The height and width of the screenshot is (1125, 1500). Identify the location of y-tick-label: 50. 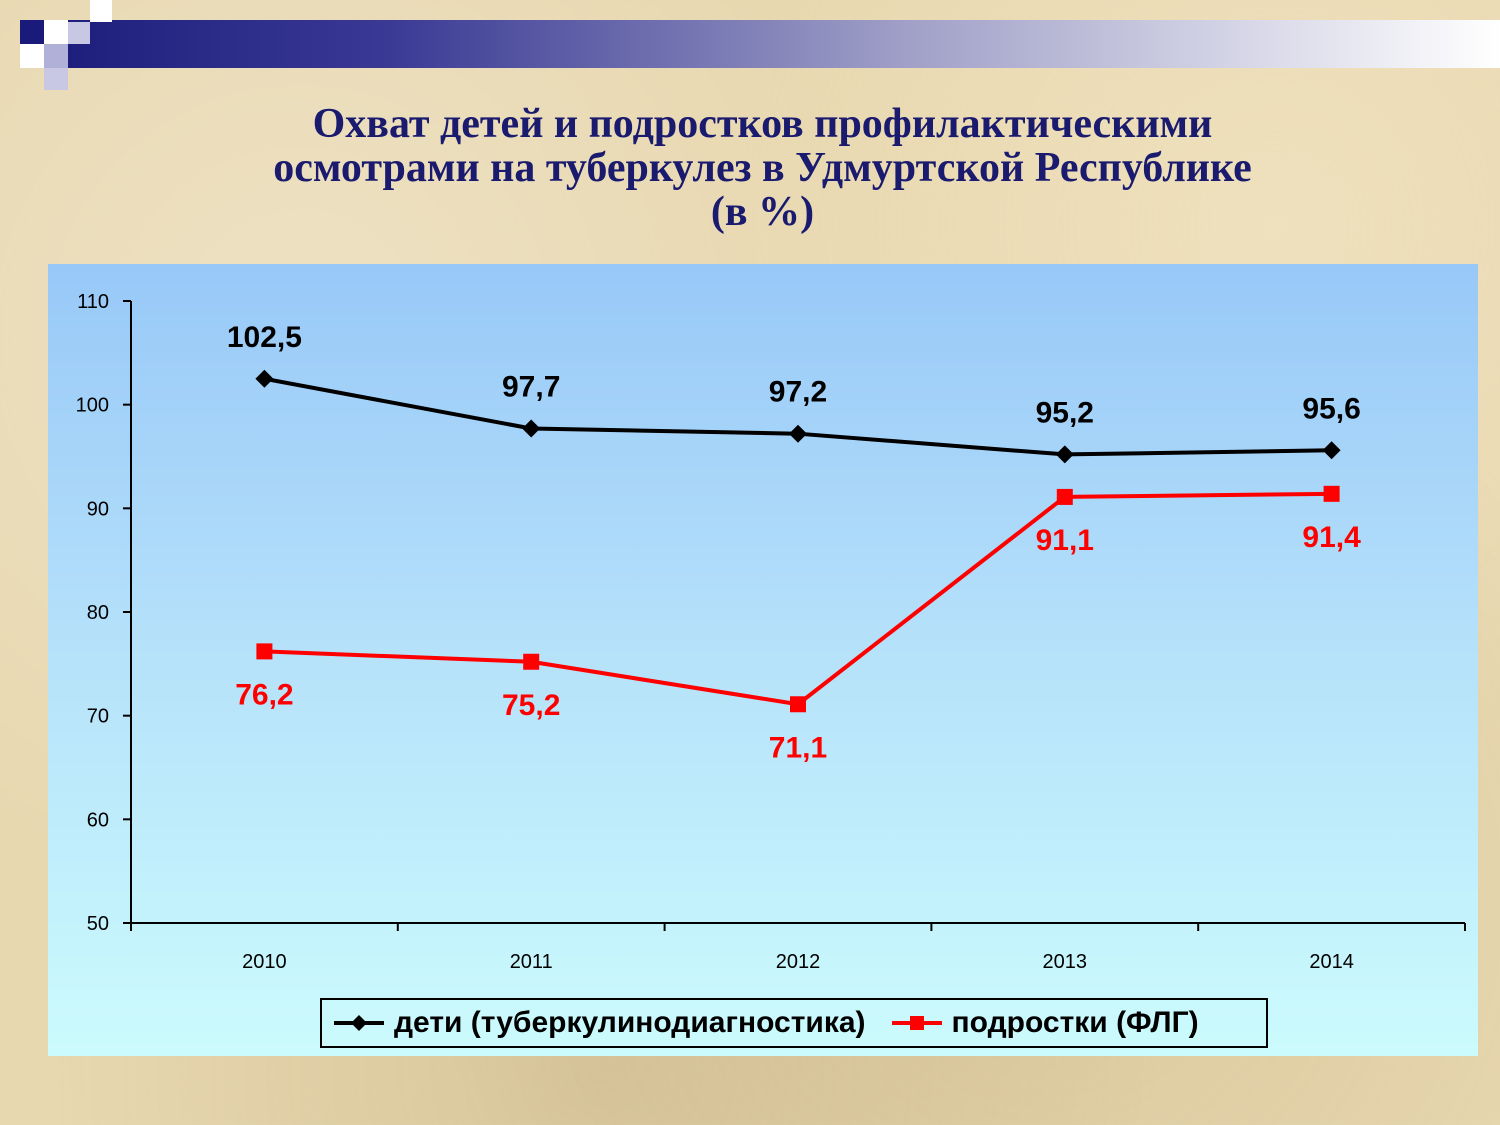
(98, 924).